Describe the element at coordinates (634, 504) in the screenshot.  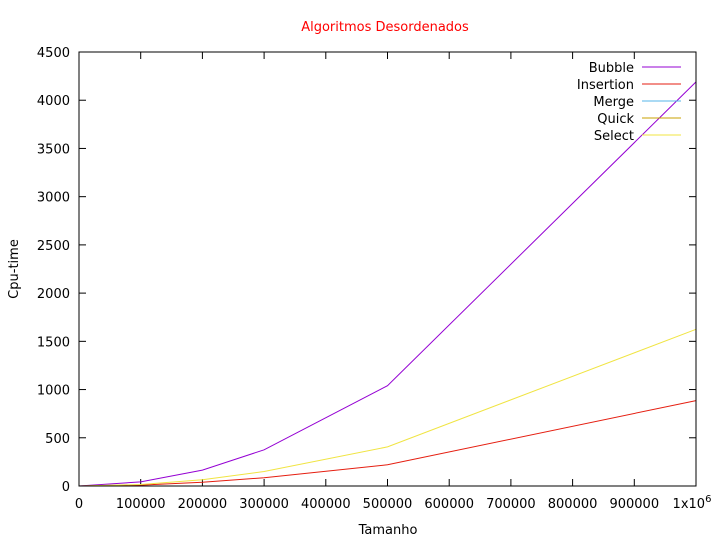
I see `x-tick-label: 900000` at that location.